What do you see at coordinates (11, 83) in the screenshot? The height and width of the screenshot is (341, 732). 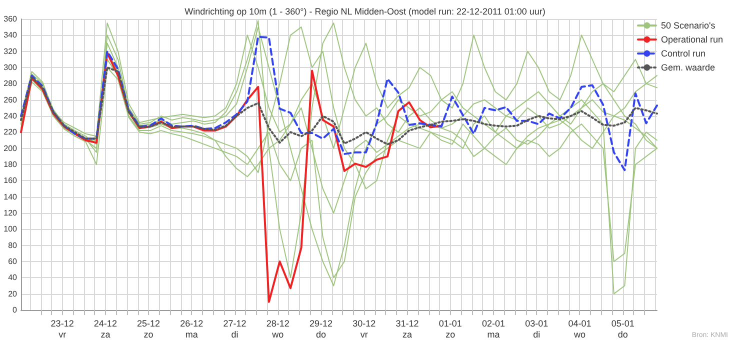 I see `y-tick-label: 280` at bounding box center [11, 83].